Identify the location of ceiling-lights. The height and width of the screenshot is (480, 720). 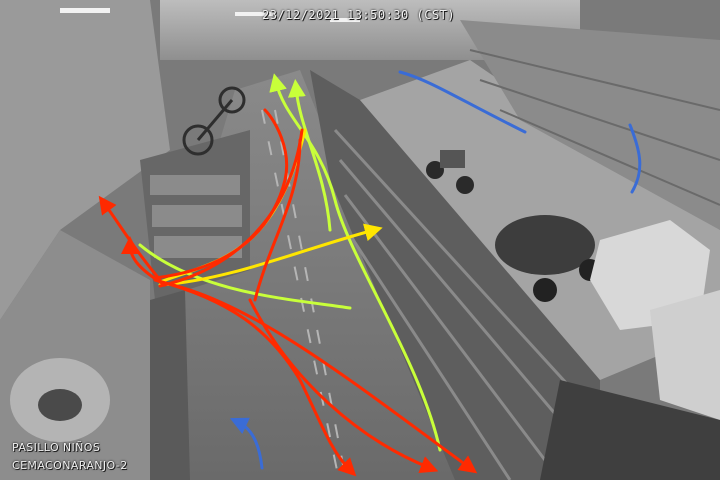
(210, 15).